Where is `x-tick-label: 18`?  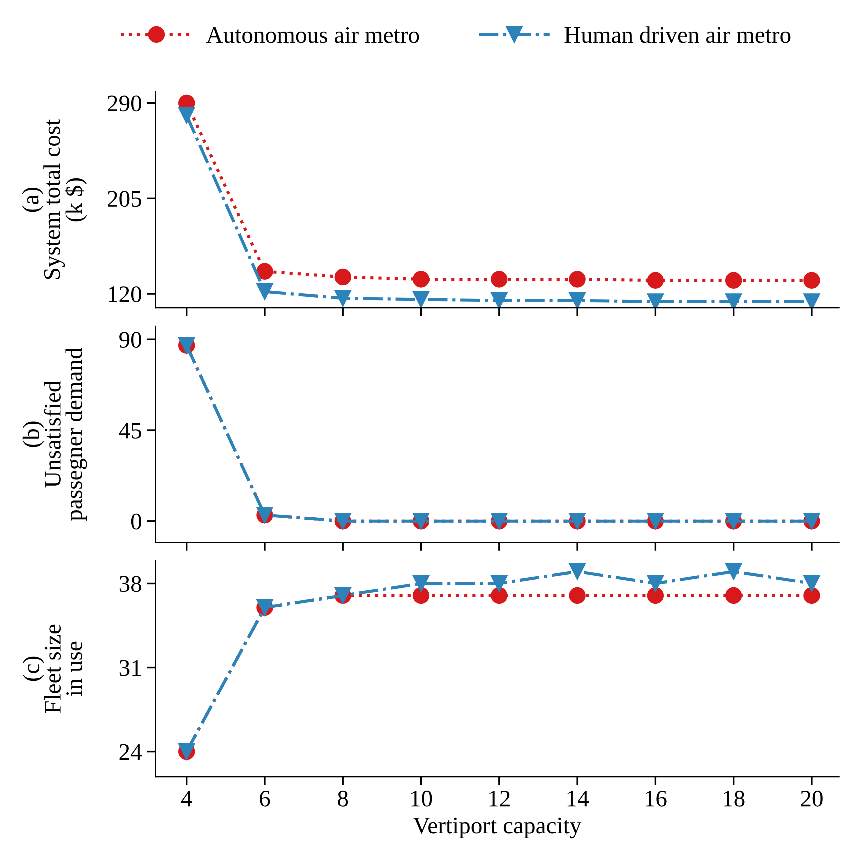 x-tick-label: 18 is located at coordinates (734, 798).